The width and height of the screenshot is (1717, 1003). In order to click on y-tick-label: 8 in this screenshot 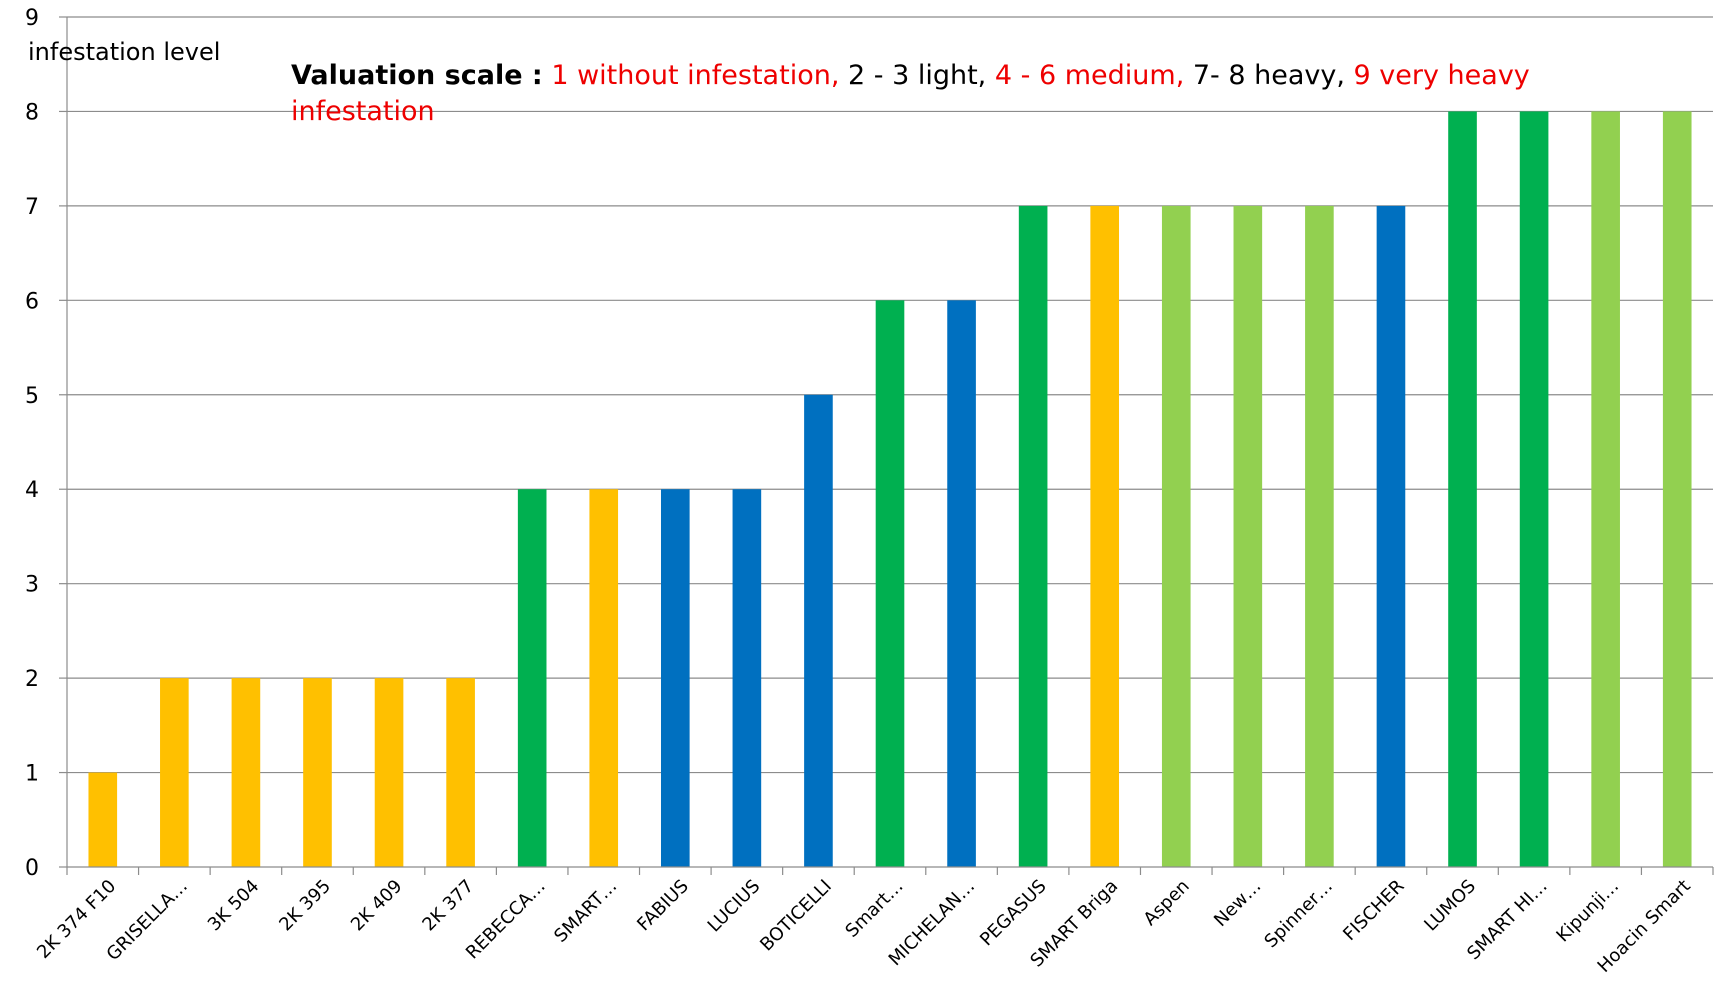, I will do `click(32, 112)`.